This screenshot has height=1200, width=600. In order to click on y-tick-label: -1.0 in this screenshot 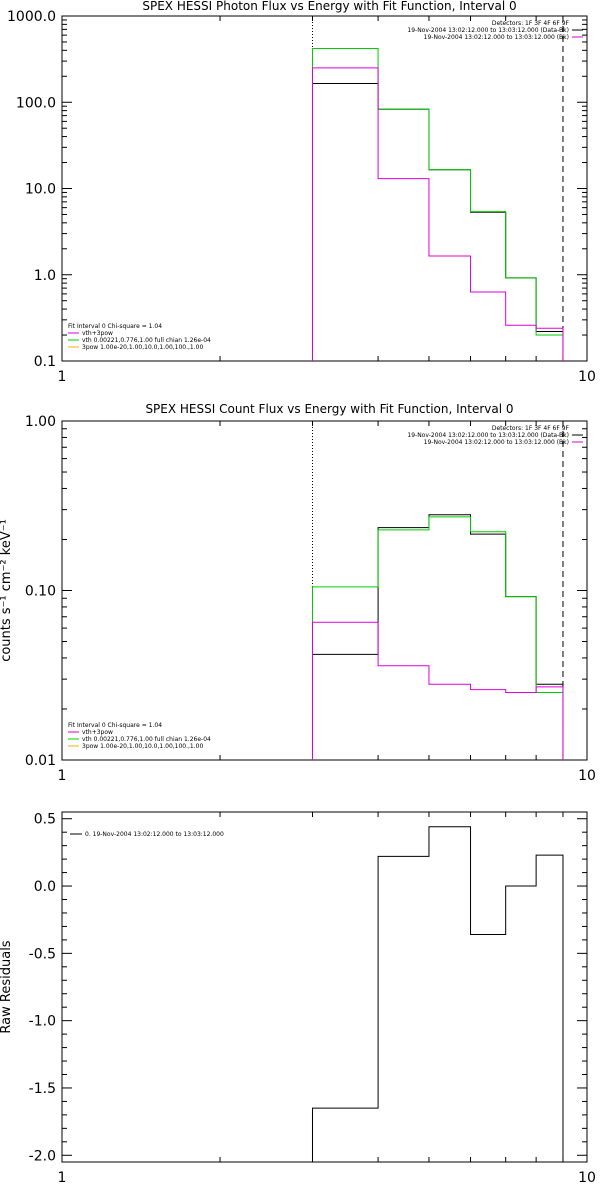, I will do `click(42, 1022)`.